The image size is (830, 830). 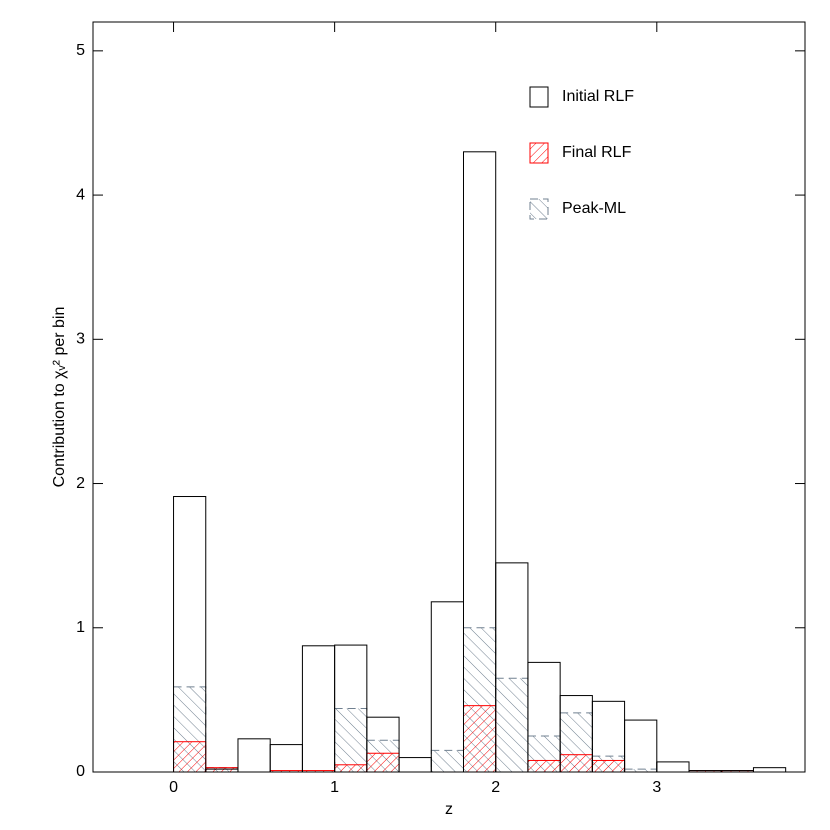 What do you see at coordinates (80, 627) in the screenshot?
I see `y-tick-label: 1` at bounding box center [80, 627].